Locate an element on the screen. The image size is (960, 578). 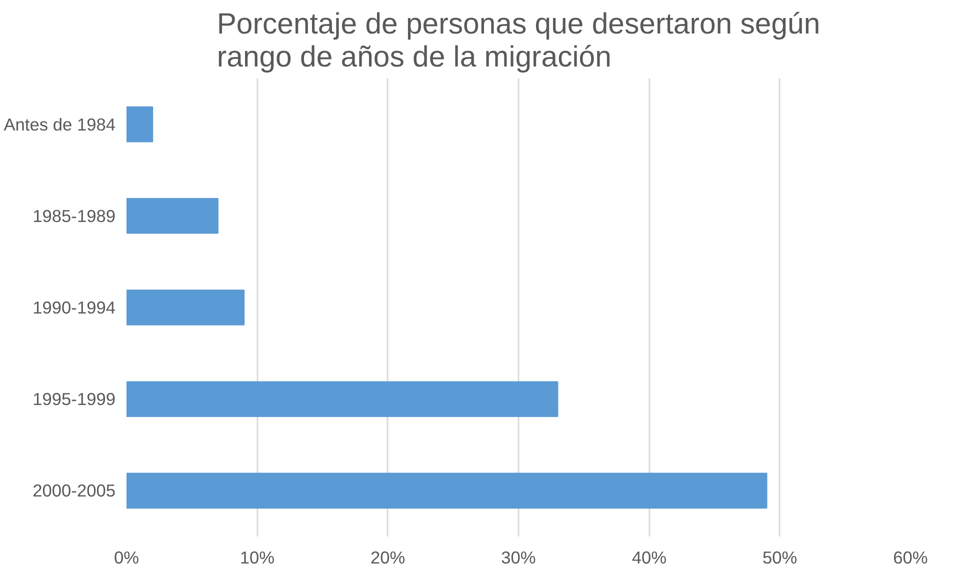
x-tick-label: 20% is located at coordinates (388, 558).